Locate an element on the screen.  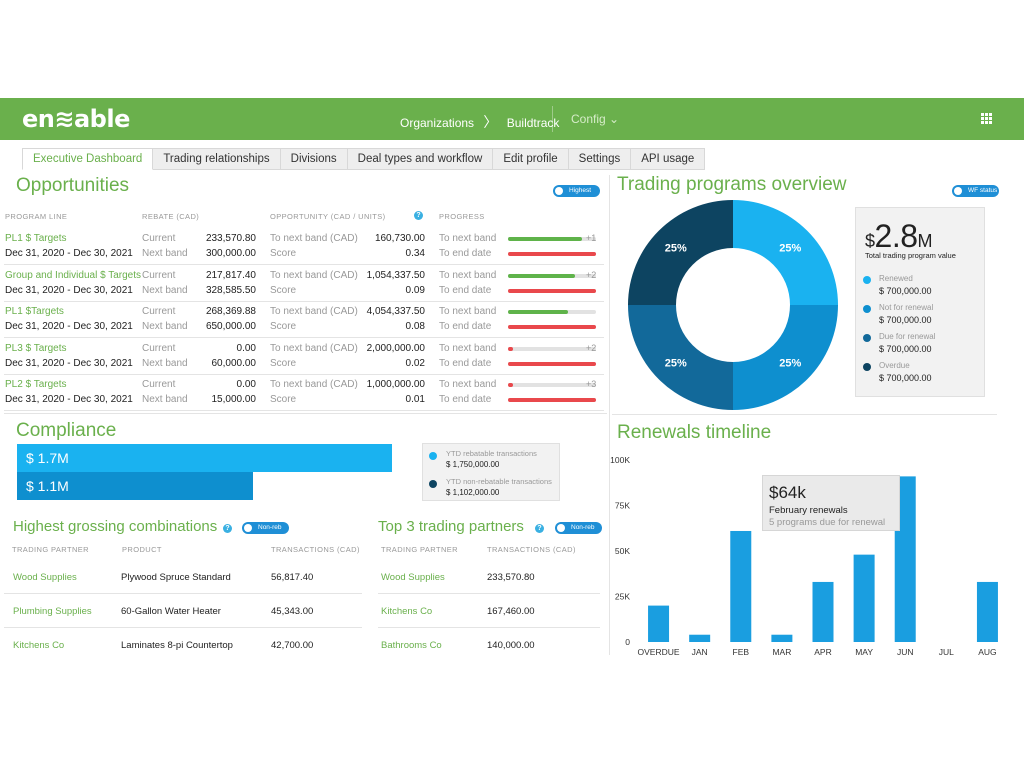
bar-feb is located at coordinates (741, 586).